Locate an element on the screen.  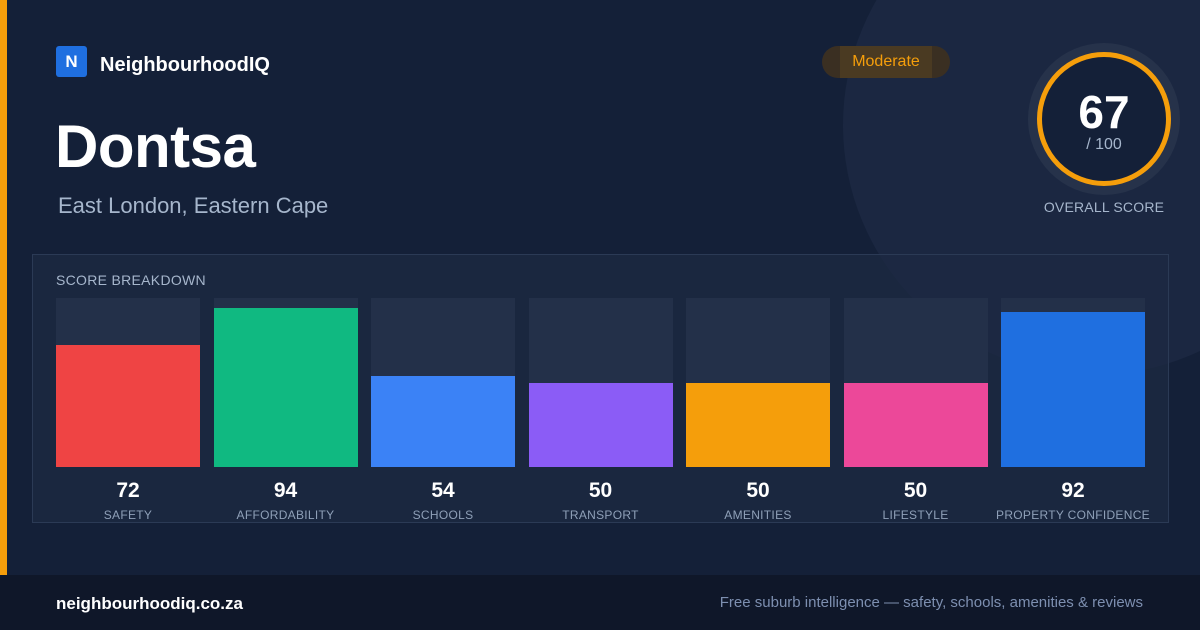
bar-value: 94 is located at coordinates (285, 490).